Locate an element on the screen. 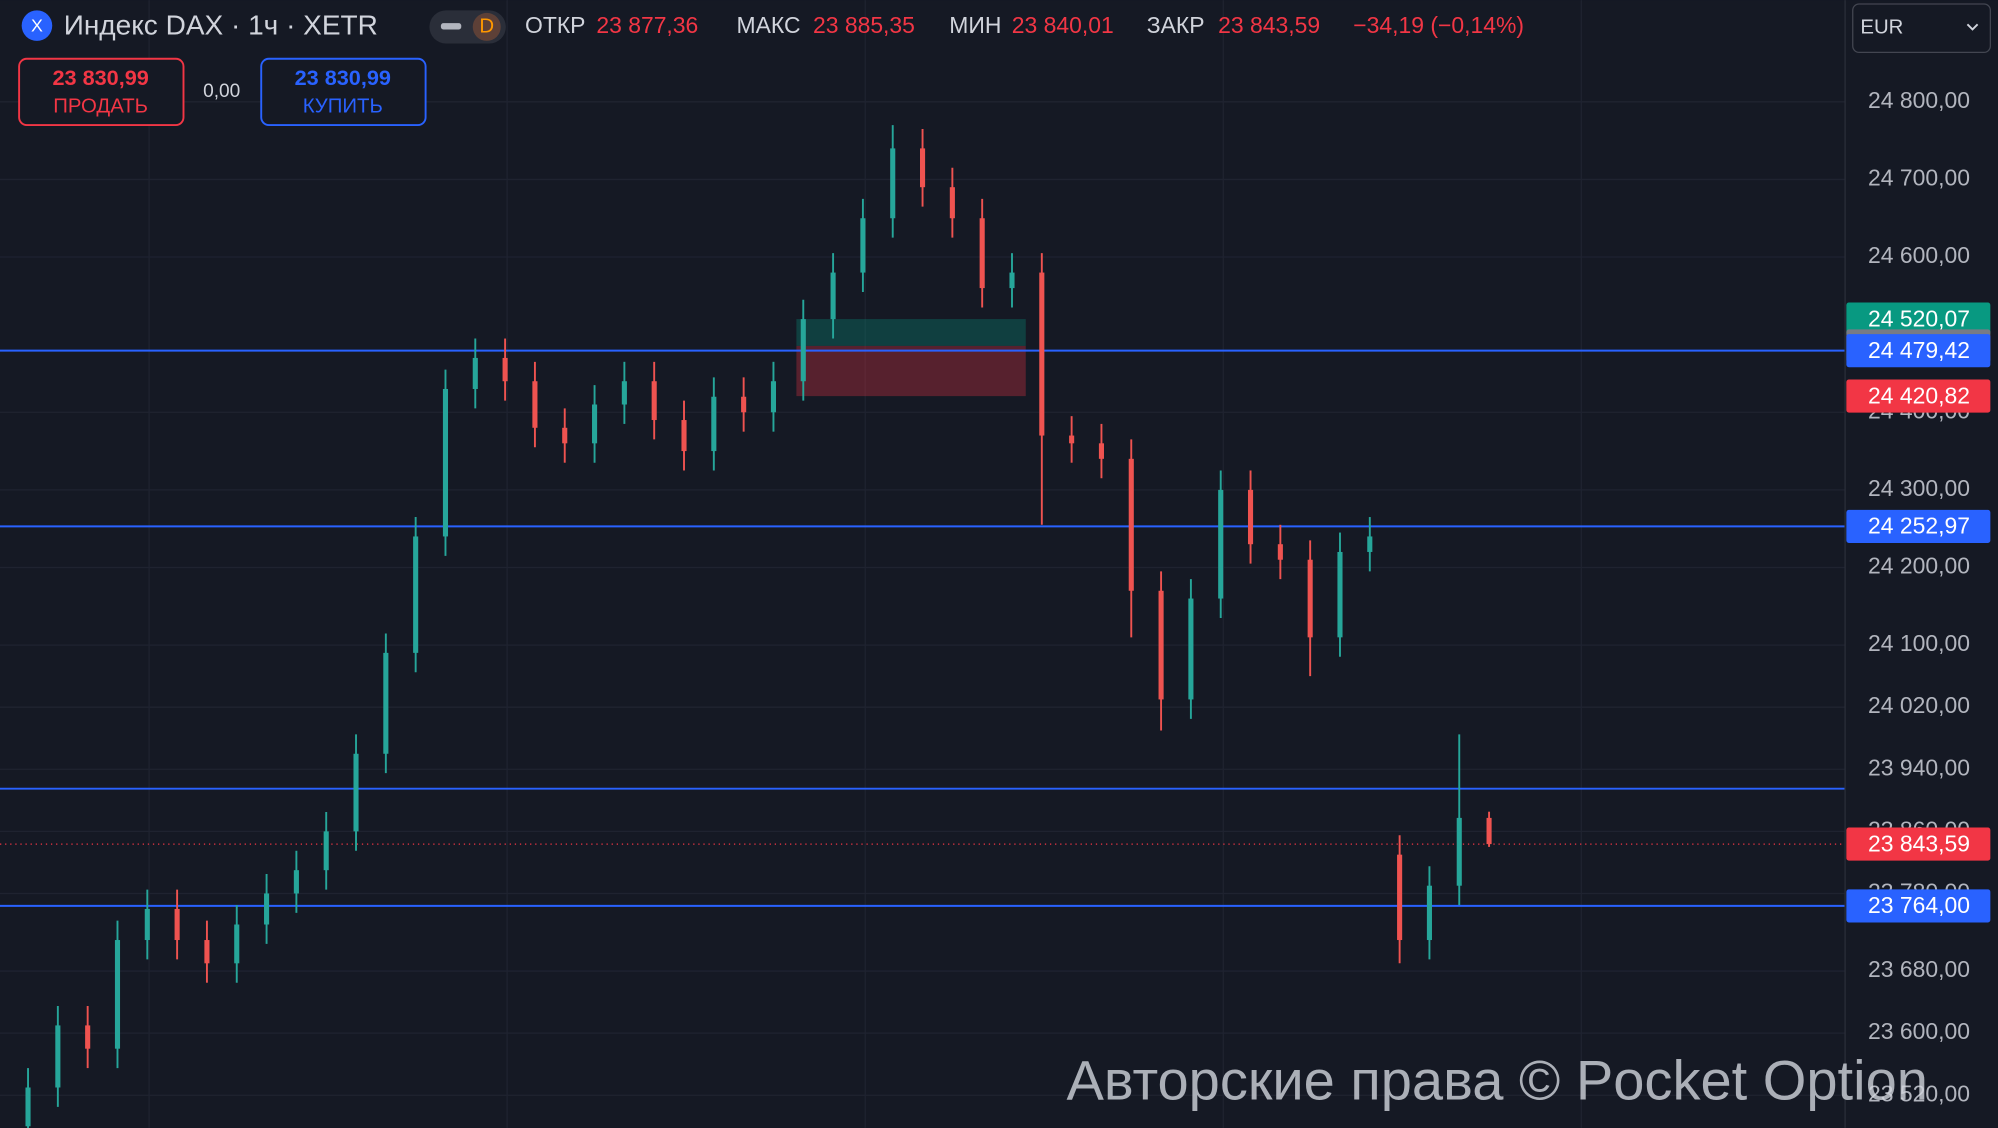 The image size is (1998, 1128). y-tick-label: 24 300,00 is located at coordinates (1919, 488).